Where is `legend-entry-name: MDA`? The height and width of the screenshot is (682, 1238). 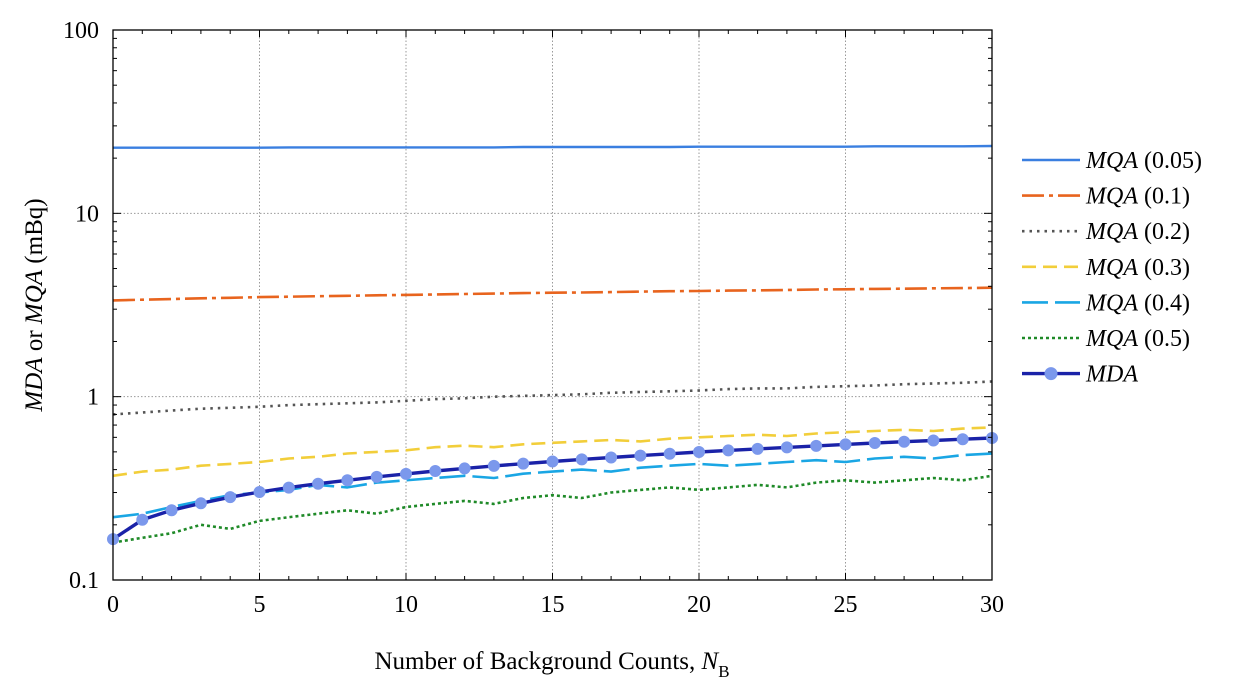 legend-entry-name: MDA is located at coordinates (1111, 375).